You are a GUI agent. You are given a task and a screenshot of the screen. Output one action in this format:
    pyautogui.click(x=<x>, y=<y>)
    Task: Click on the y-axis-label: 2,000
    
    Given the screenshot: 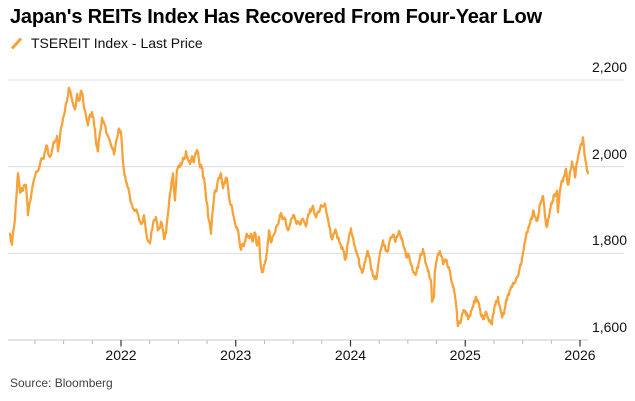 What is the action you would take?
    pyautogui.click(x=609, y=153)
    